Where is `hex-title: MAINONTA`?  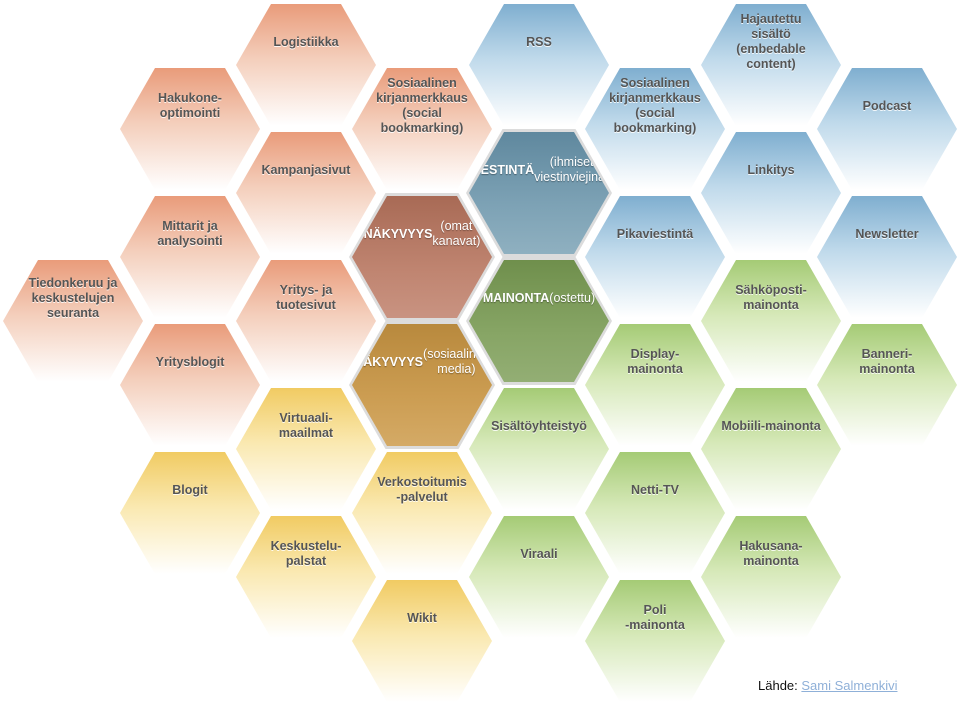 hex-title: MAINONTA is located at coordinates (516, 297).